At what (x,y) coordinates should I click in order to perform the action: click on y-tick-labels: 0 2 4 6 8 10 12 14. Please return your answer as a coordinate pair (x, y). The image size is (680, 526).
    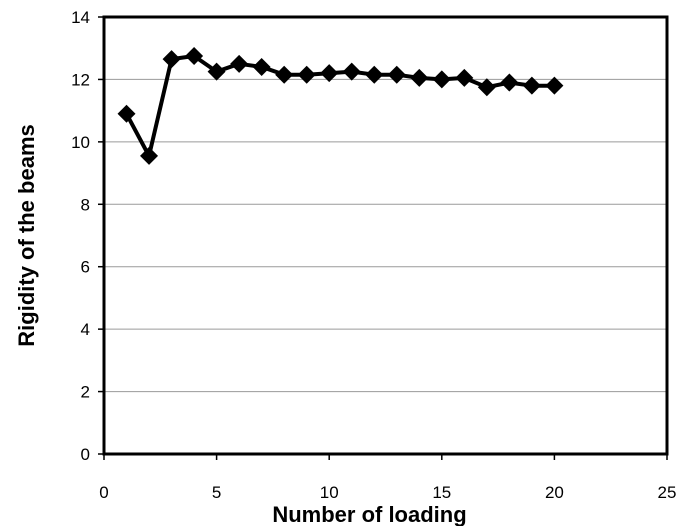
    Looking at the image, I should click on (80, 236).